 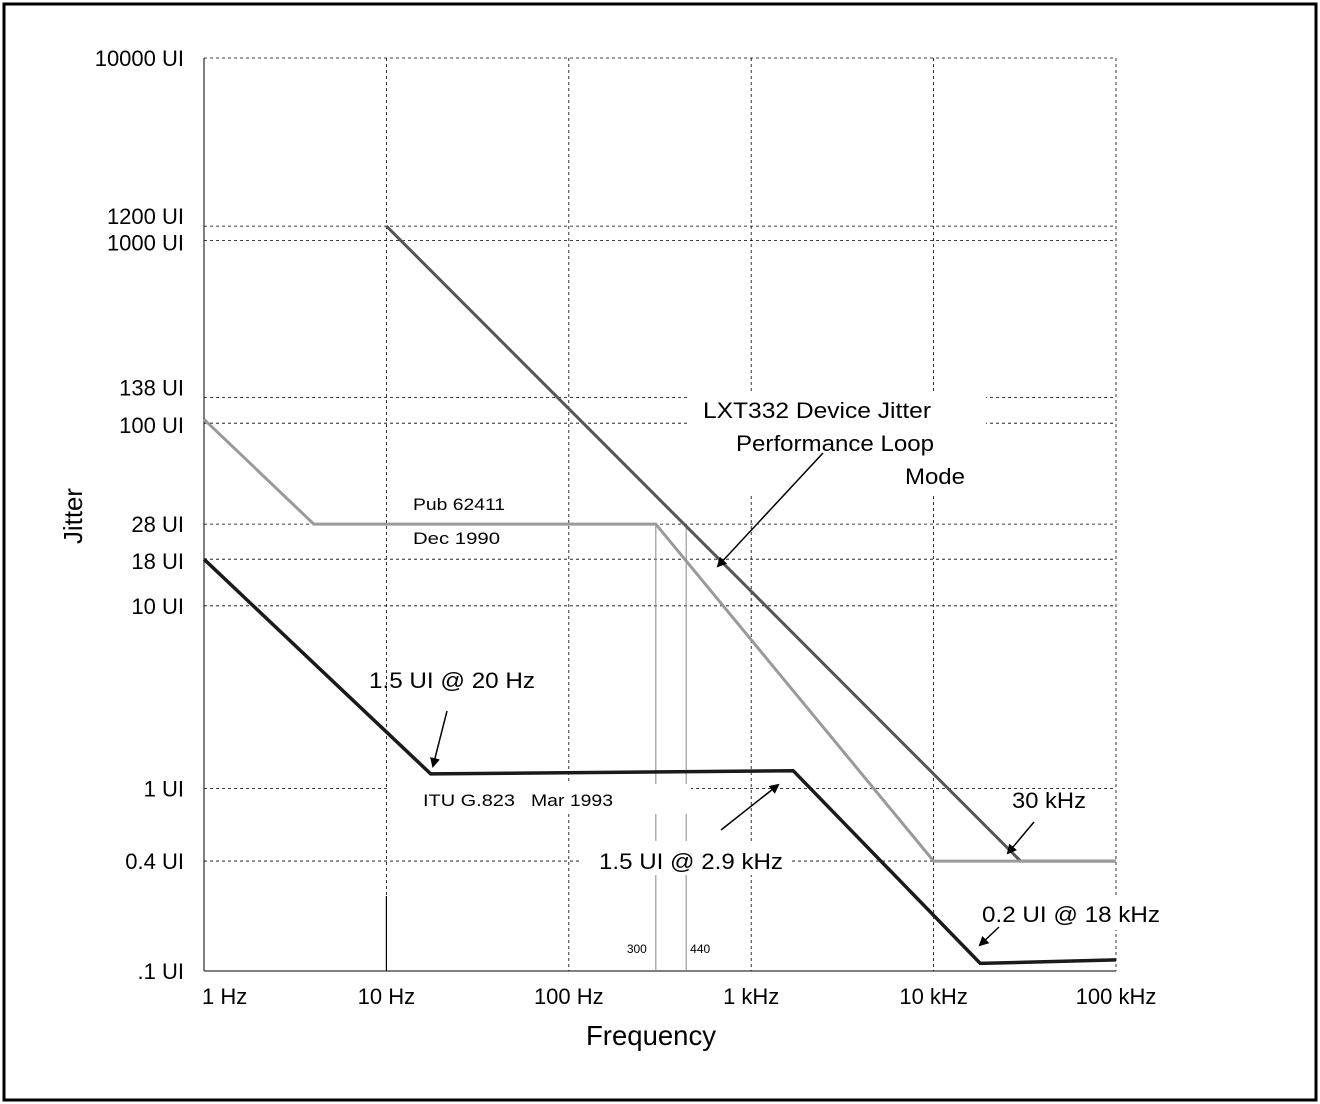 What do you see at coordinates (700, 949) in the screenshot?
I see `marker-label-440: 440` at bounding box center [700, 949].